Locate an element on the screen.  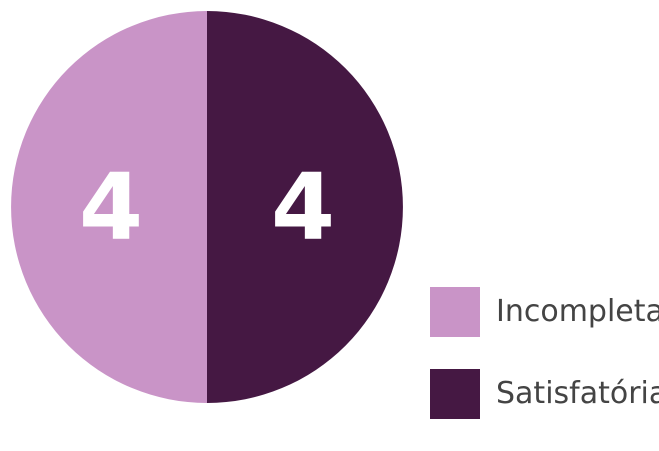
chart-legend: Incompleta Satisfatória is located at coordinates (544, 369).